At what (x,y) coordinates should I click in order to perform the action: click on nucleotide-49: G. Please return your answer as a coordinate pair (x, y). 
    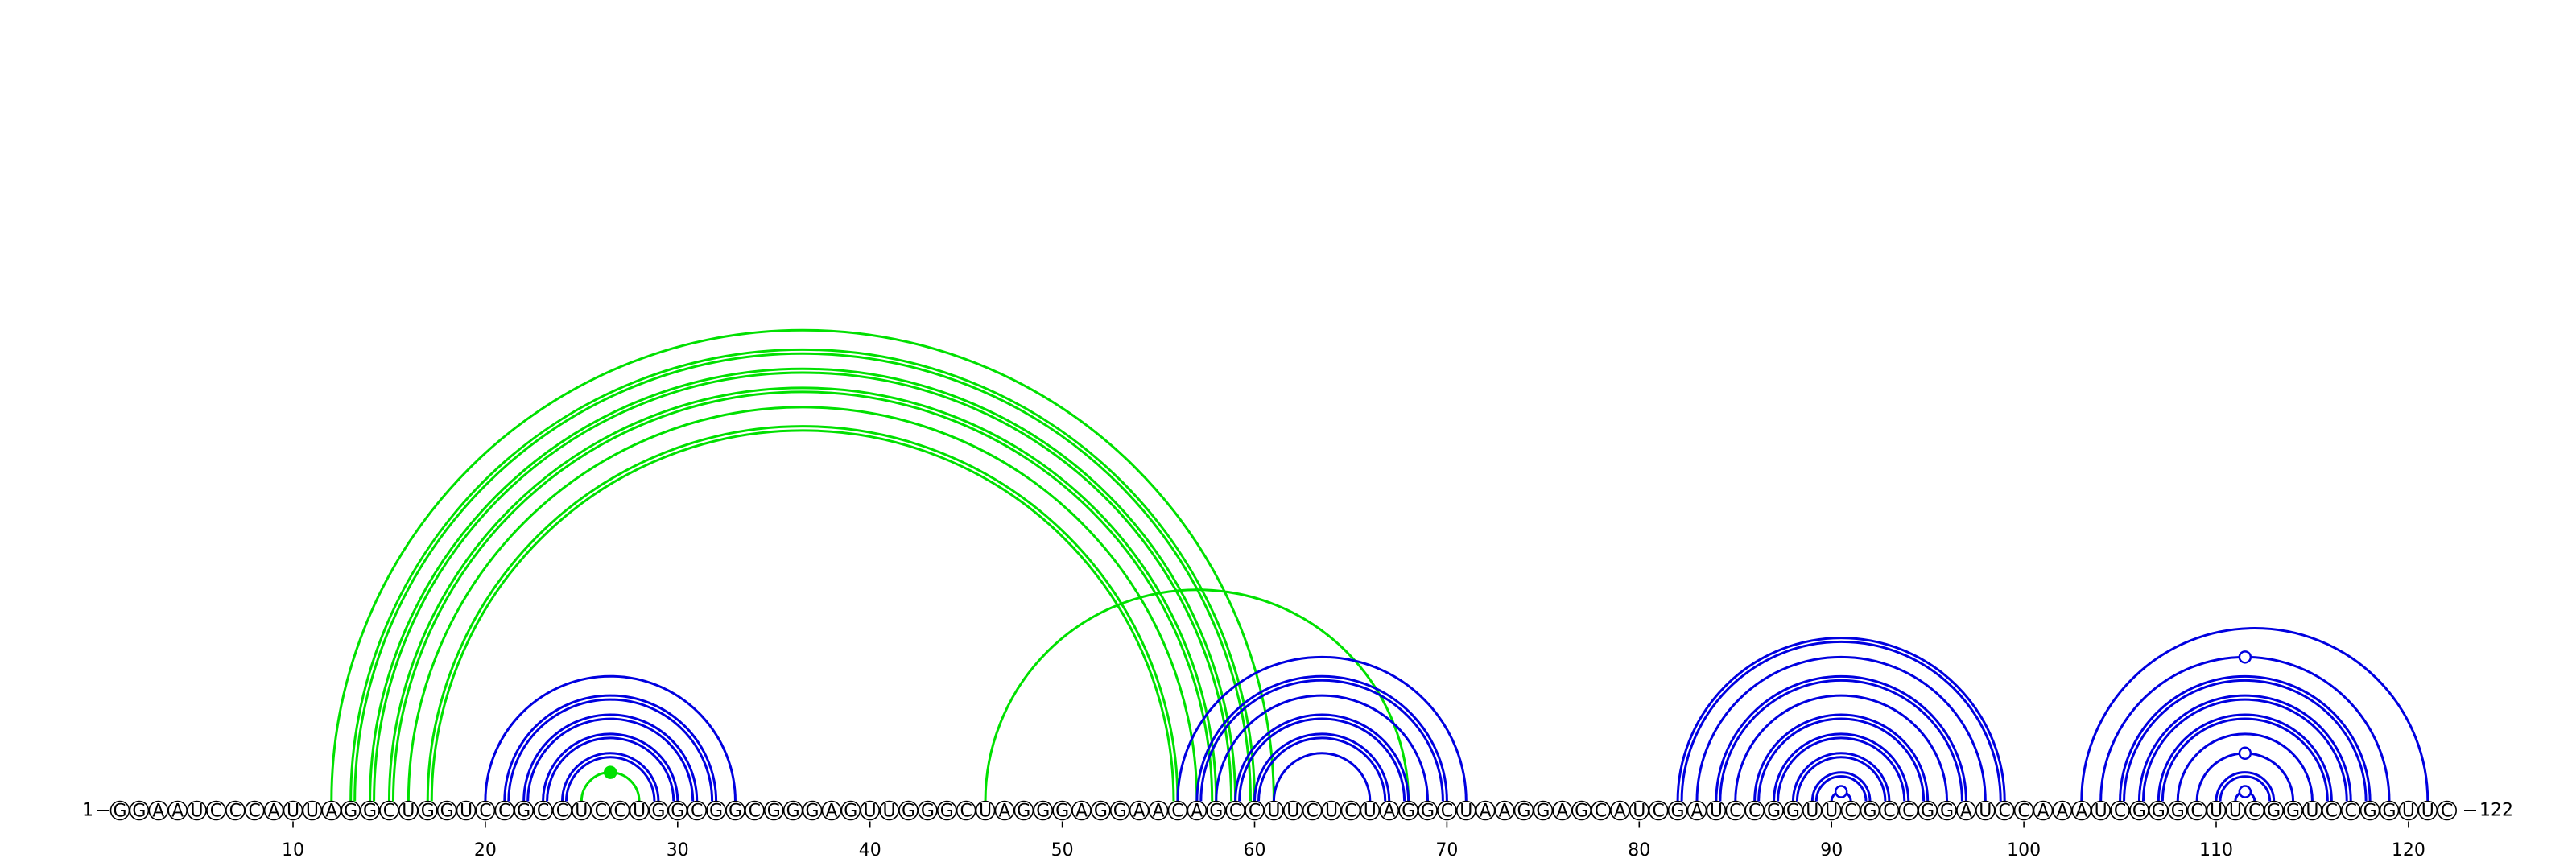
    Looking at the image, I should click on (1043, 811).